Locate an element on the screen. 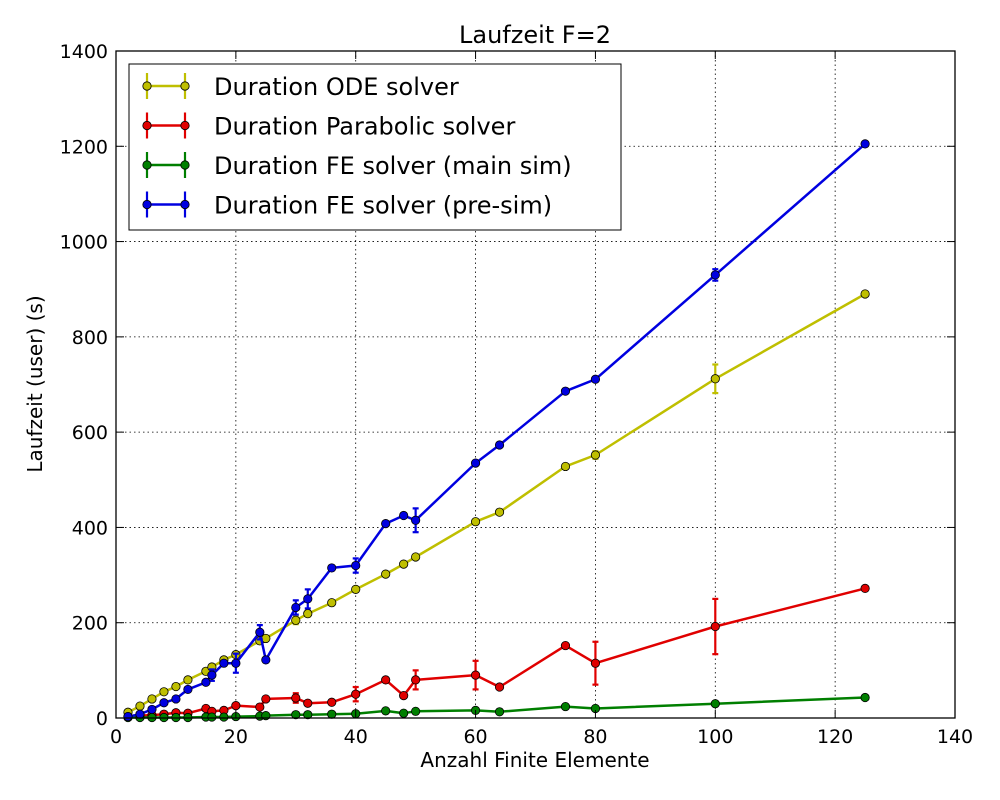 This screenshot has height=800, width=1000. y-tick-label: 0 is located at coordinates (102, 719).